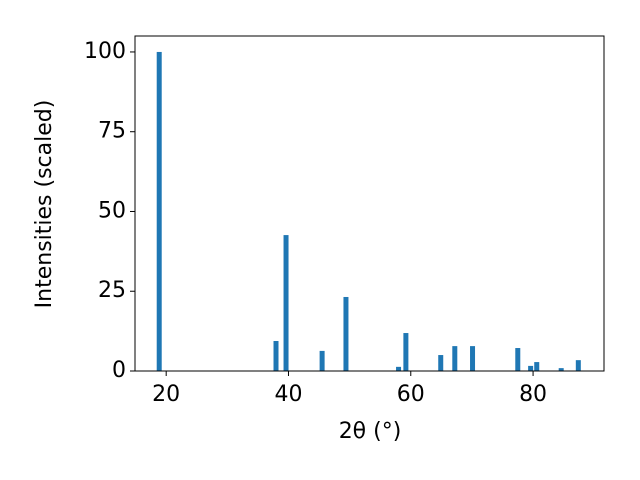 The width and height of the screenshot is (640, 480). What do you see at coordinates (112, 210) in the screenshot?
I see `y-tick-label: 50` at bounding box center [112, 210].